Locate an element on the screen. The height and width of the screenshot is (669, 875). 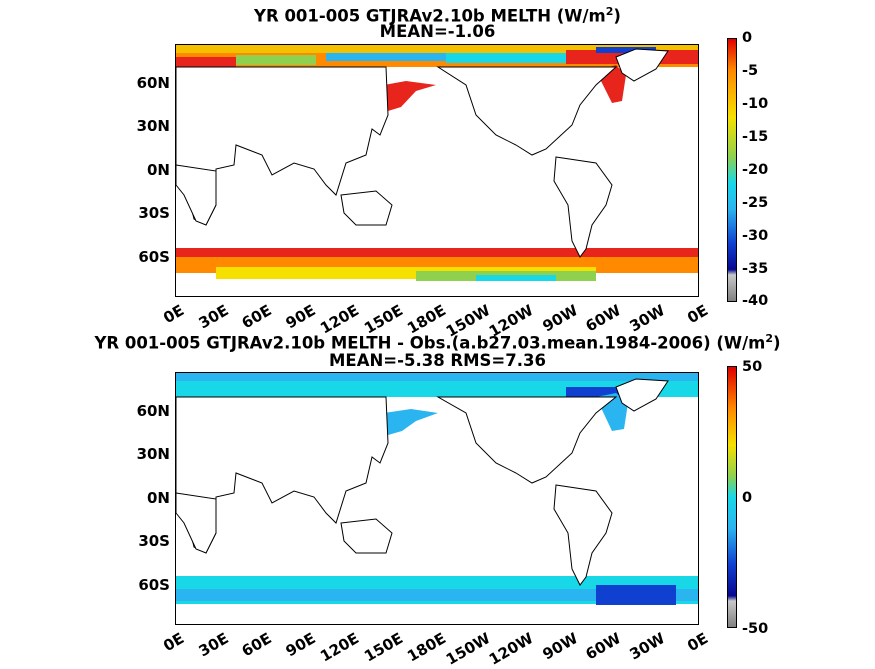
top-arctic-blue is located at coordinates (386, 57).